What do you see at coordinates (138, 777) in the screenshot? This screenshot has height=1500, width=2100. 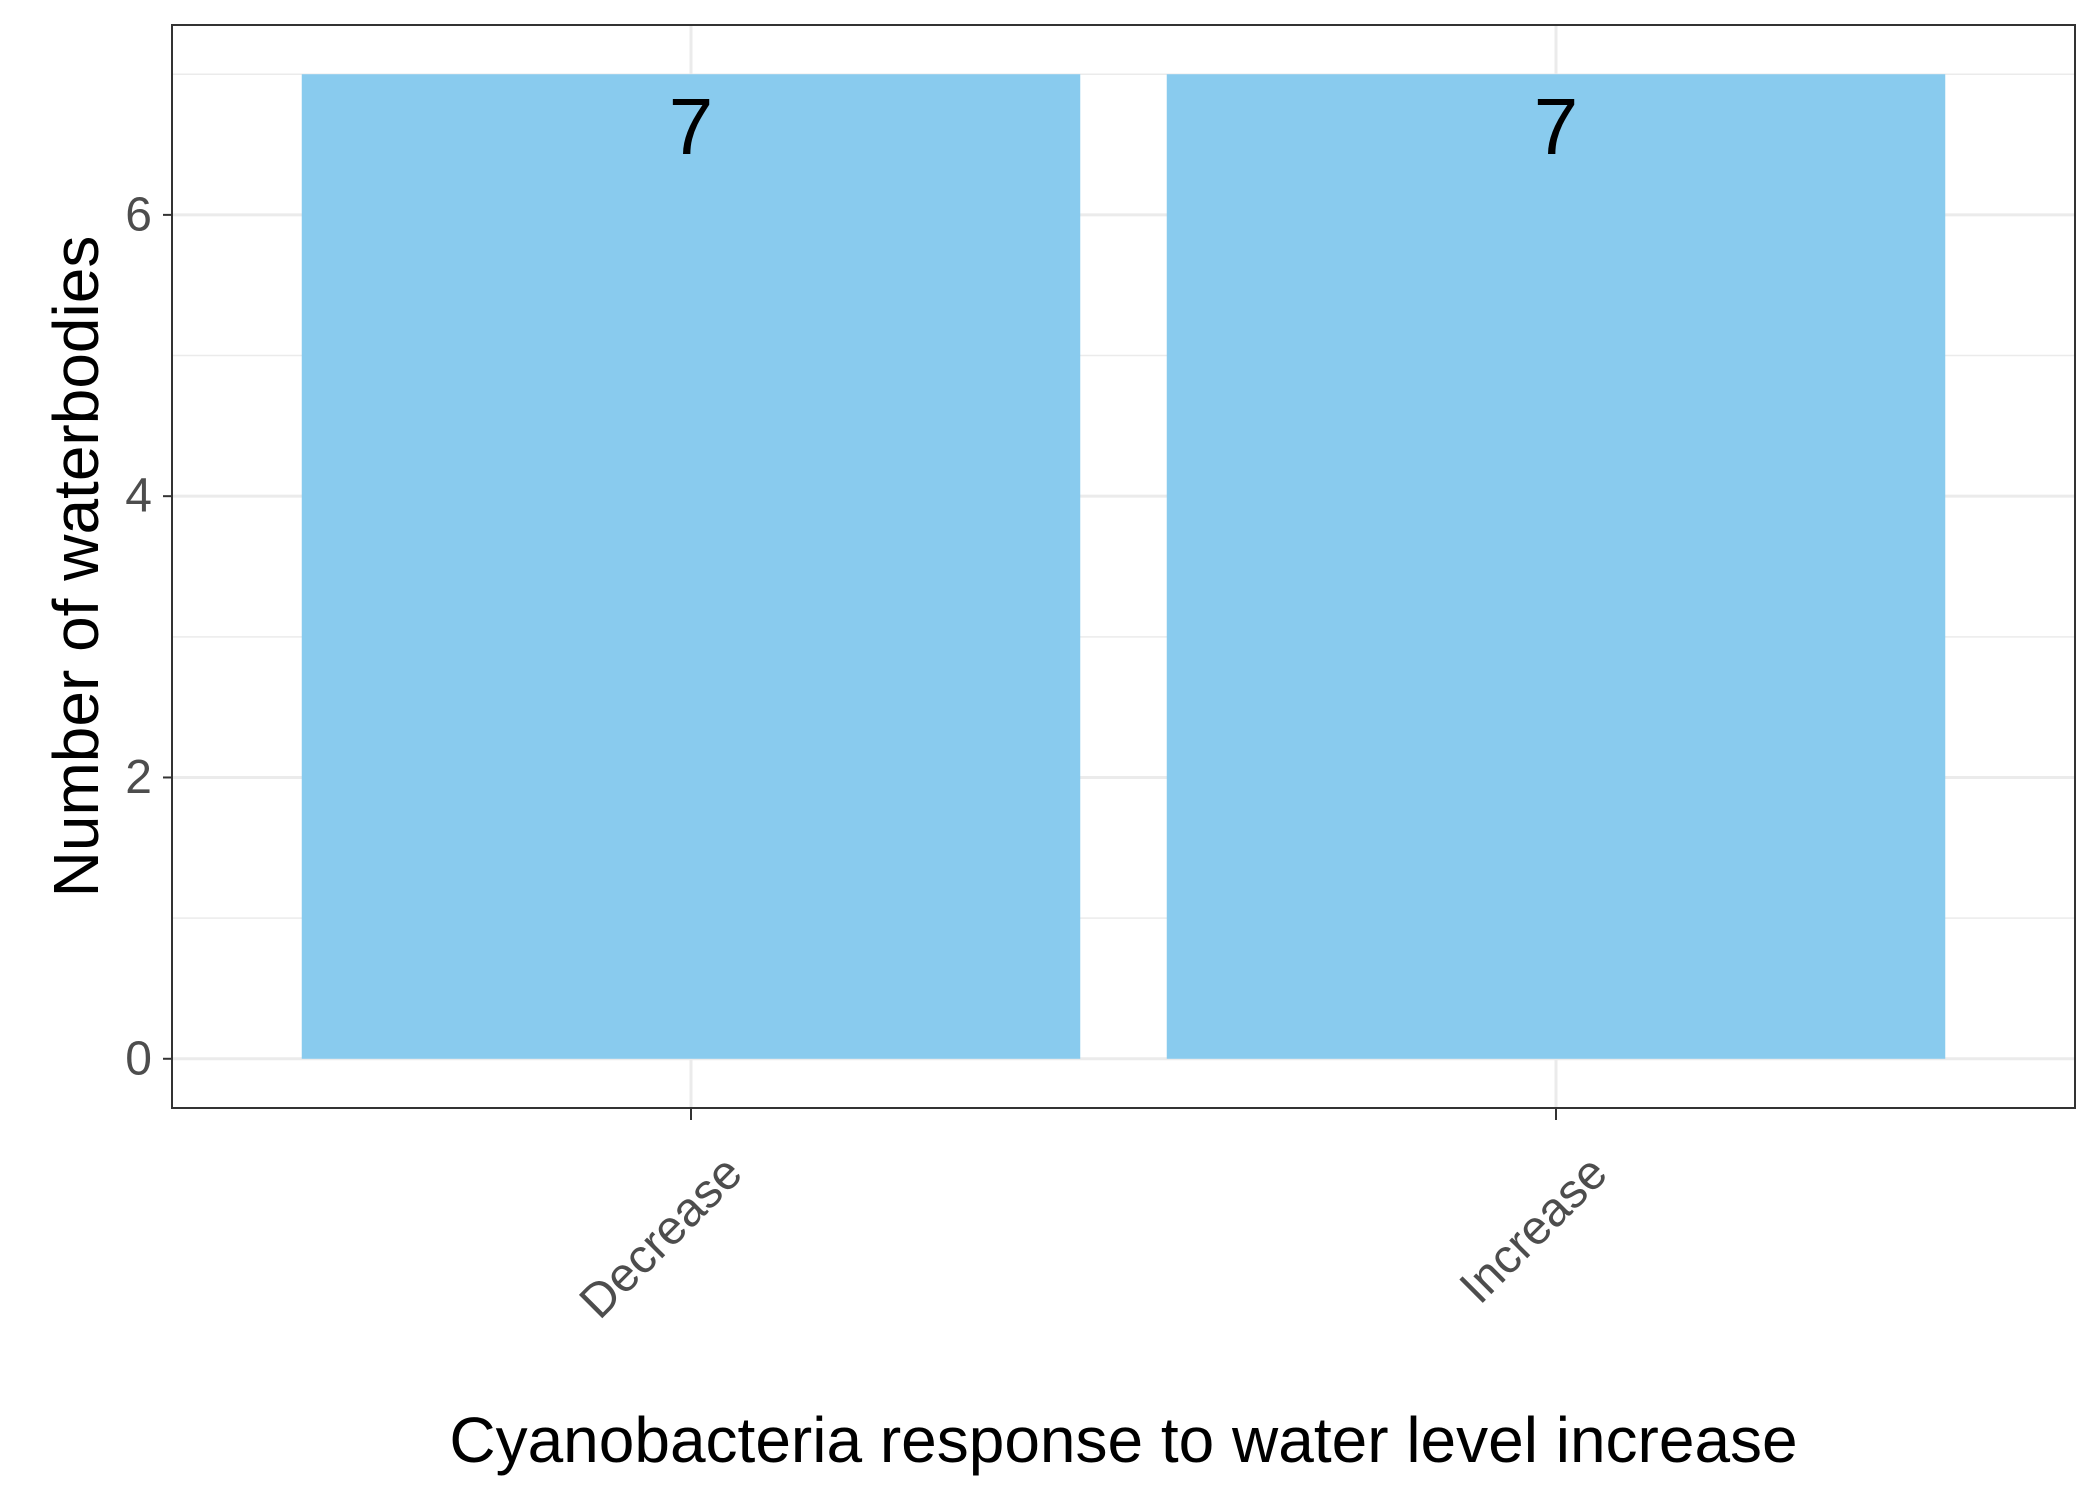 I see `y-tick-label: 2` at bounding box center [138, 777].